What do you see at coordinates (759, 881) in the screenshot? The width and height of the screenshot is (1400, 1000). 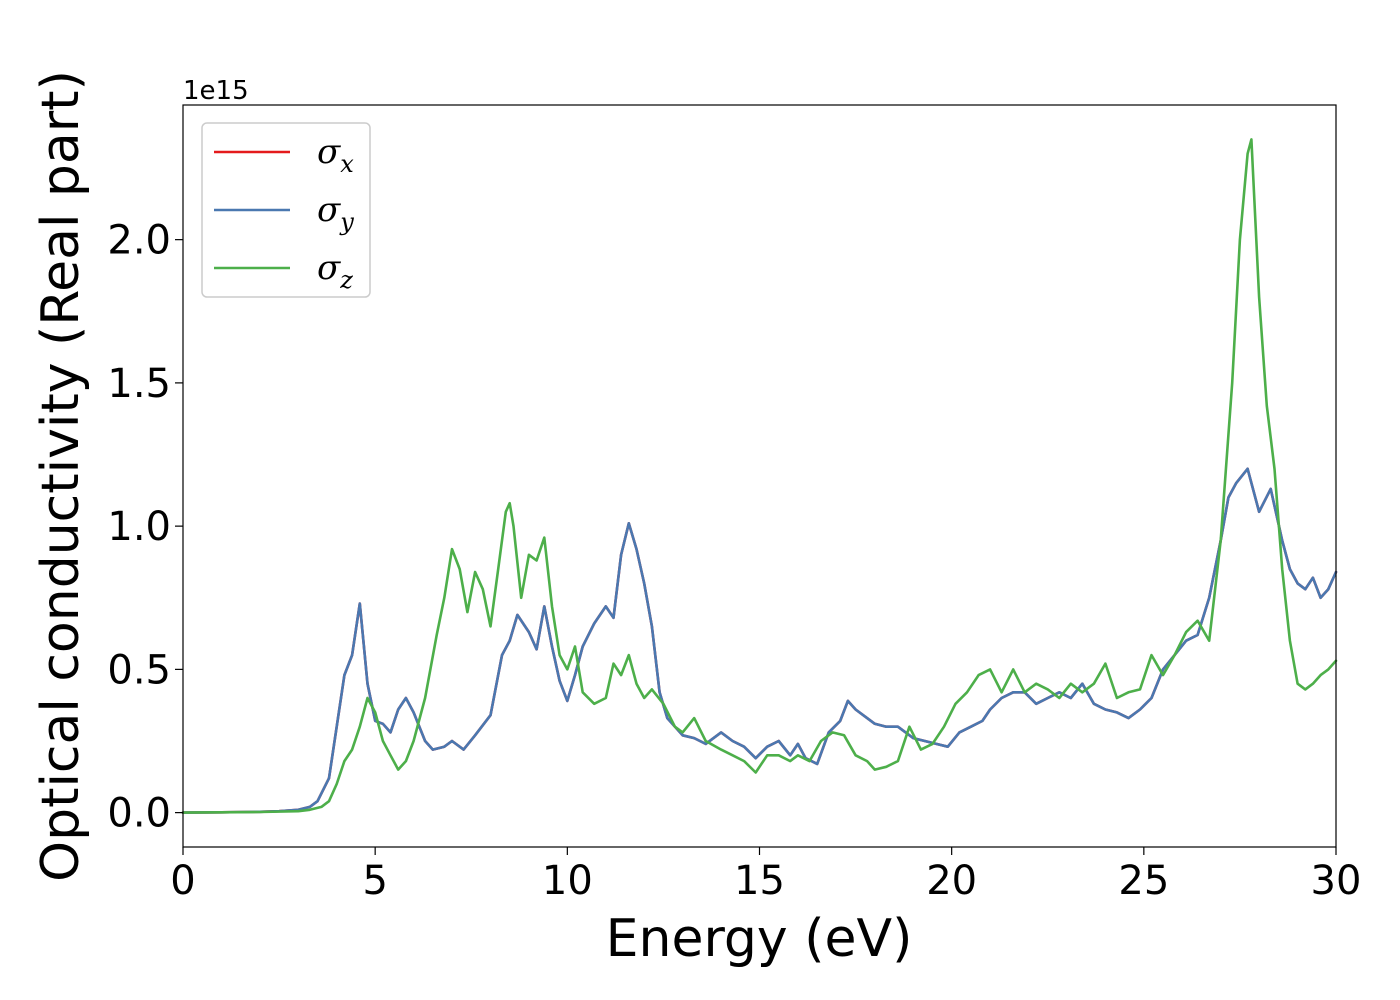 I see `x-tick-label: 15` at bounding box center [759, 881].